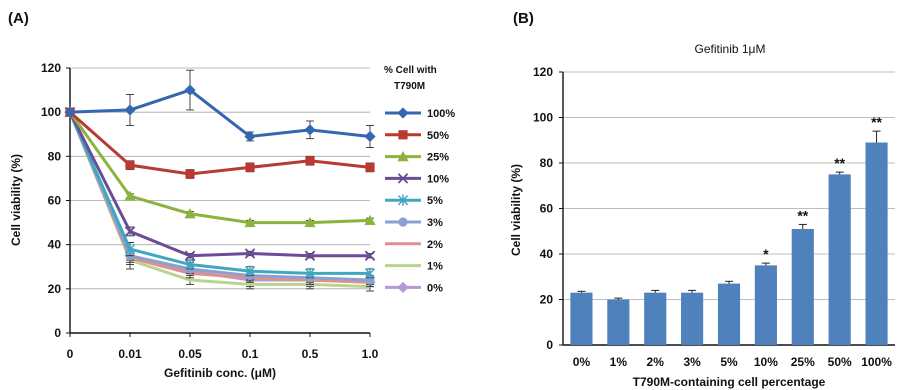  Describe the element at coordinates (51, 112) in the screenshot. I see `y-tick-label: 100` at that location.